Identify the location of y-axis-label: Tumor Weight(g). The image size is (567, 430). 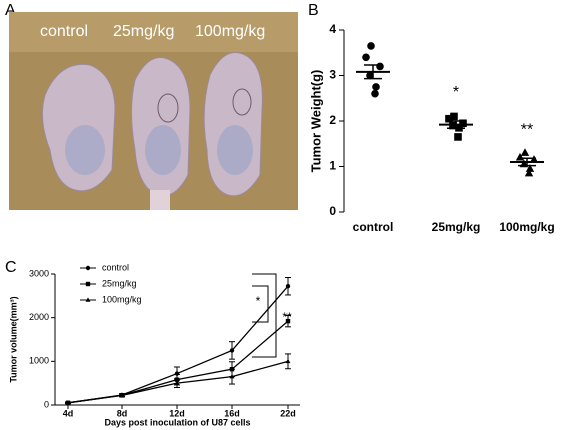
(315, 121).